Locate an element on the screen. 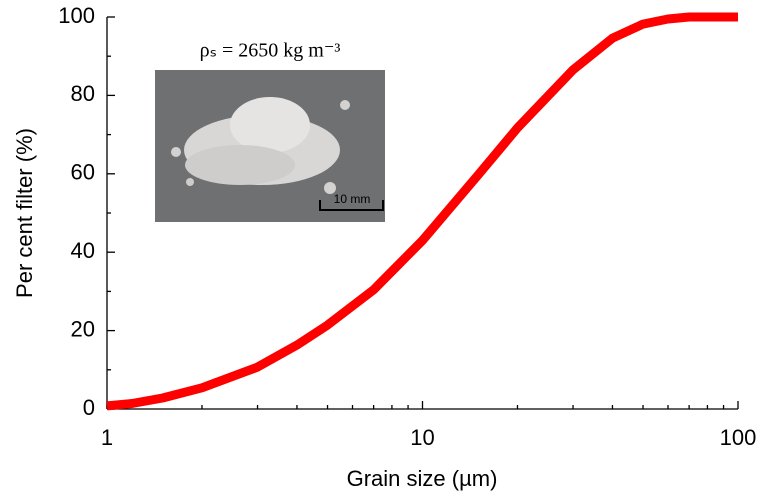 This screenshot has width=765, height=502. y-tick-label: 80 is located at coordinates (83, 93).